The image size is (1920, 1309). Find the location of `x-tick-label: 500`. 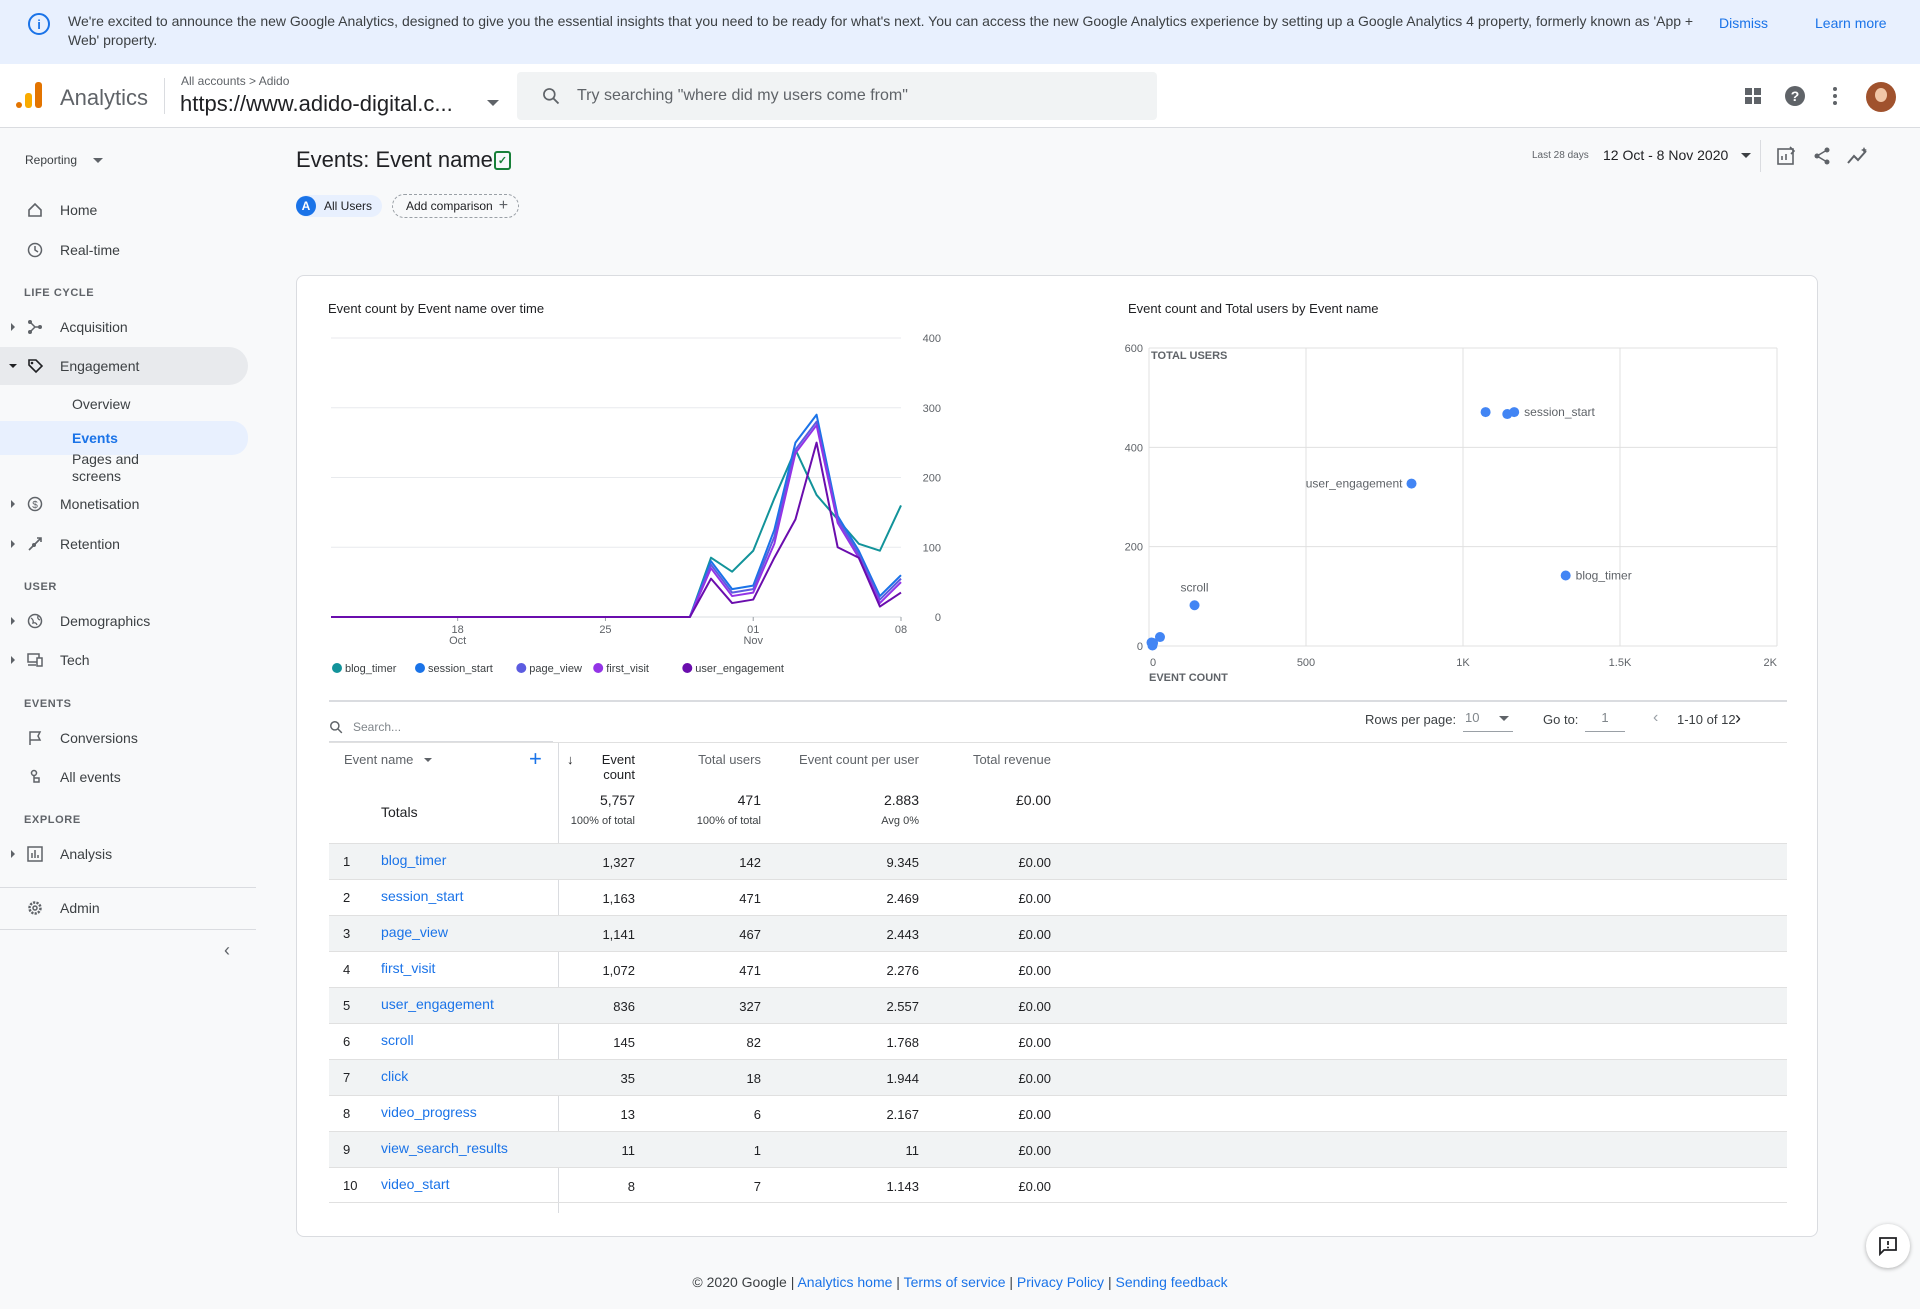

x-tick-label: 500 is located at coordinates (1306, 663).